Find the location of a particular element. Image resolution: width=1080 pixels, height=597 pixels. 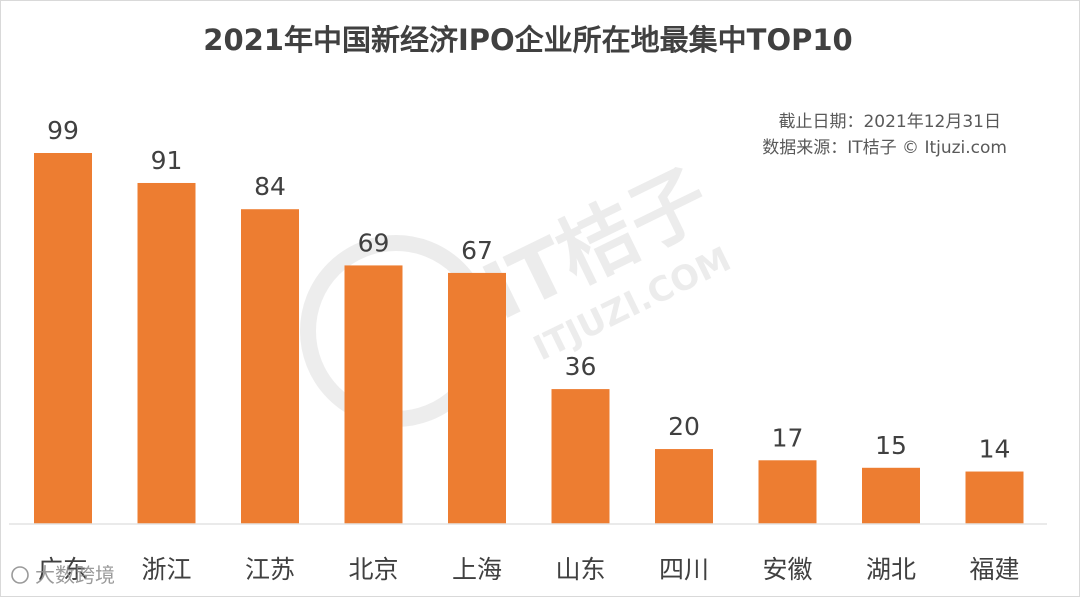

category-label-3: 江苏 is located at coordinates (270, 569).